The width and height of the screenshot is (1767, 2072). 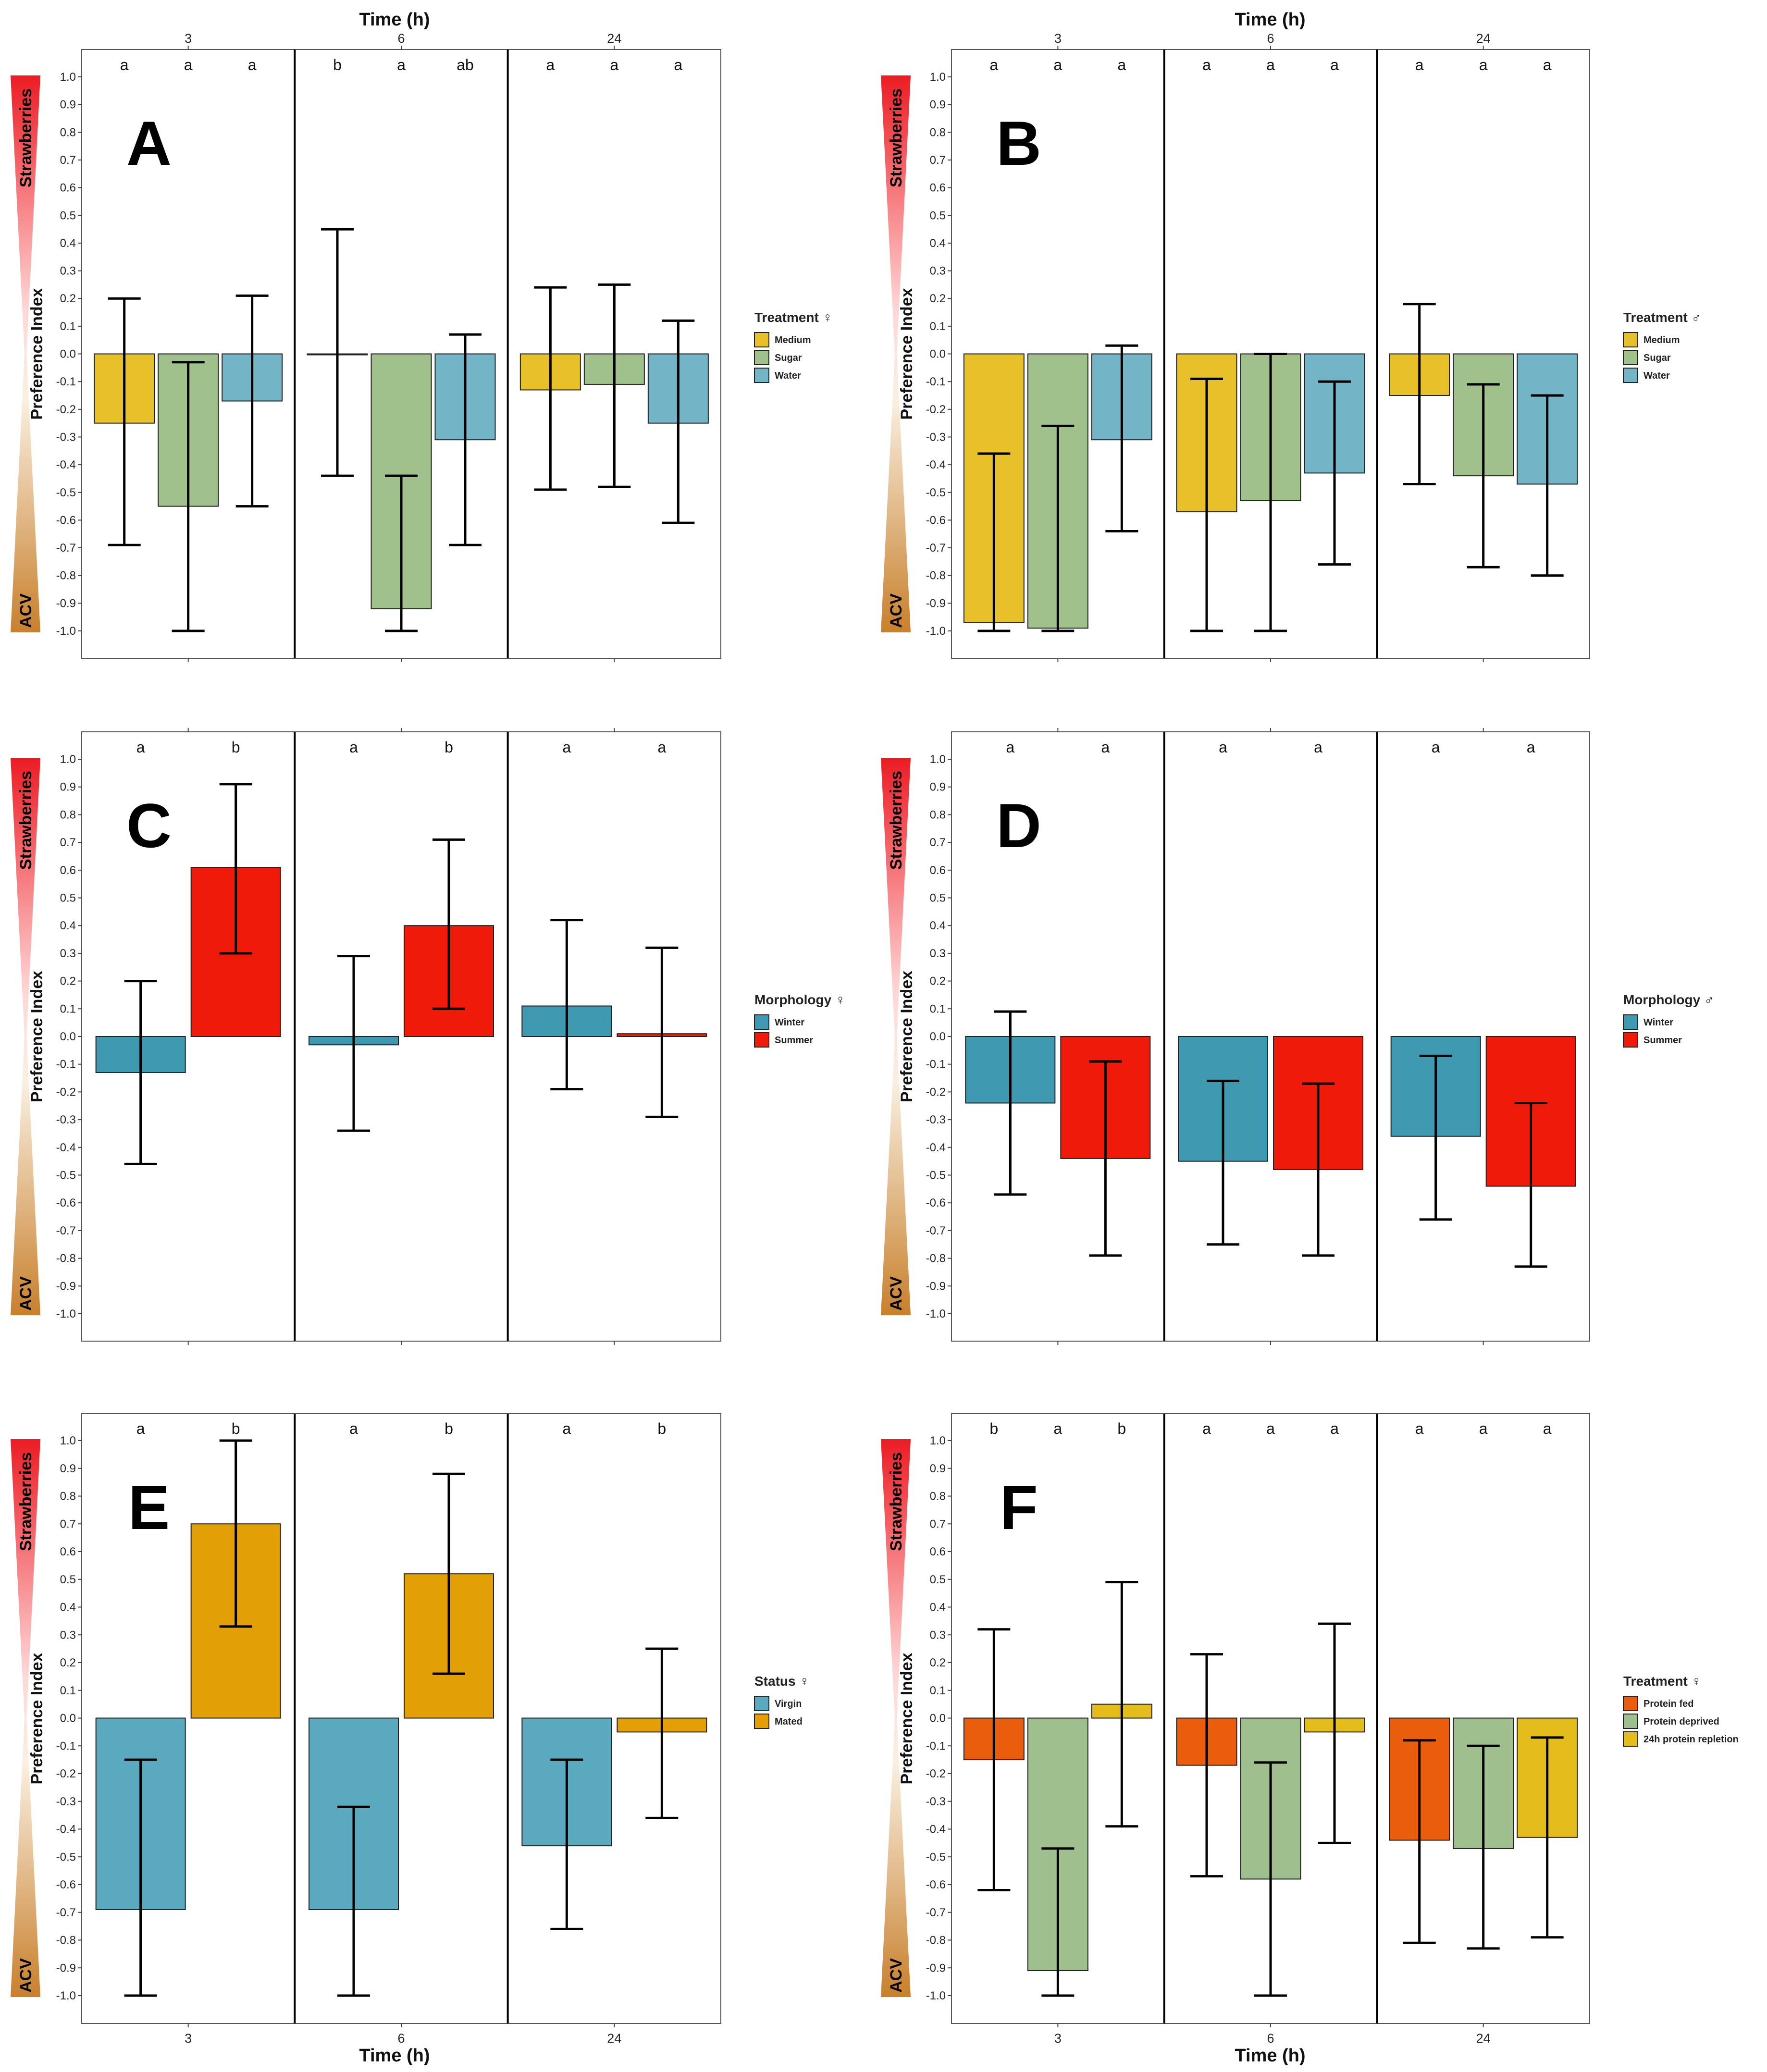 What do you see at coordinates (394, 2056) in the screenshot?
I see `bottom-time-axis-title-left: Time (h)` at bounding box center [394, 2056].